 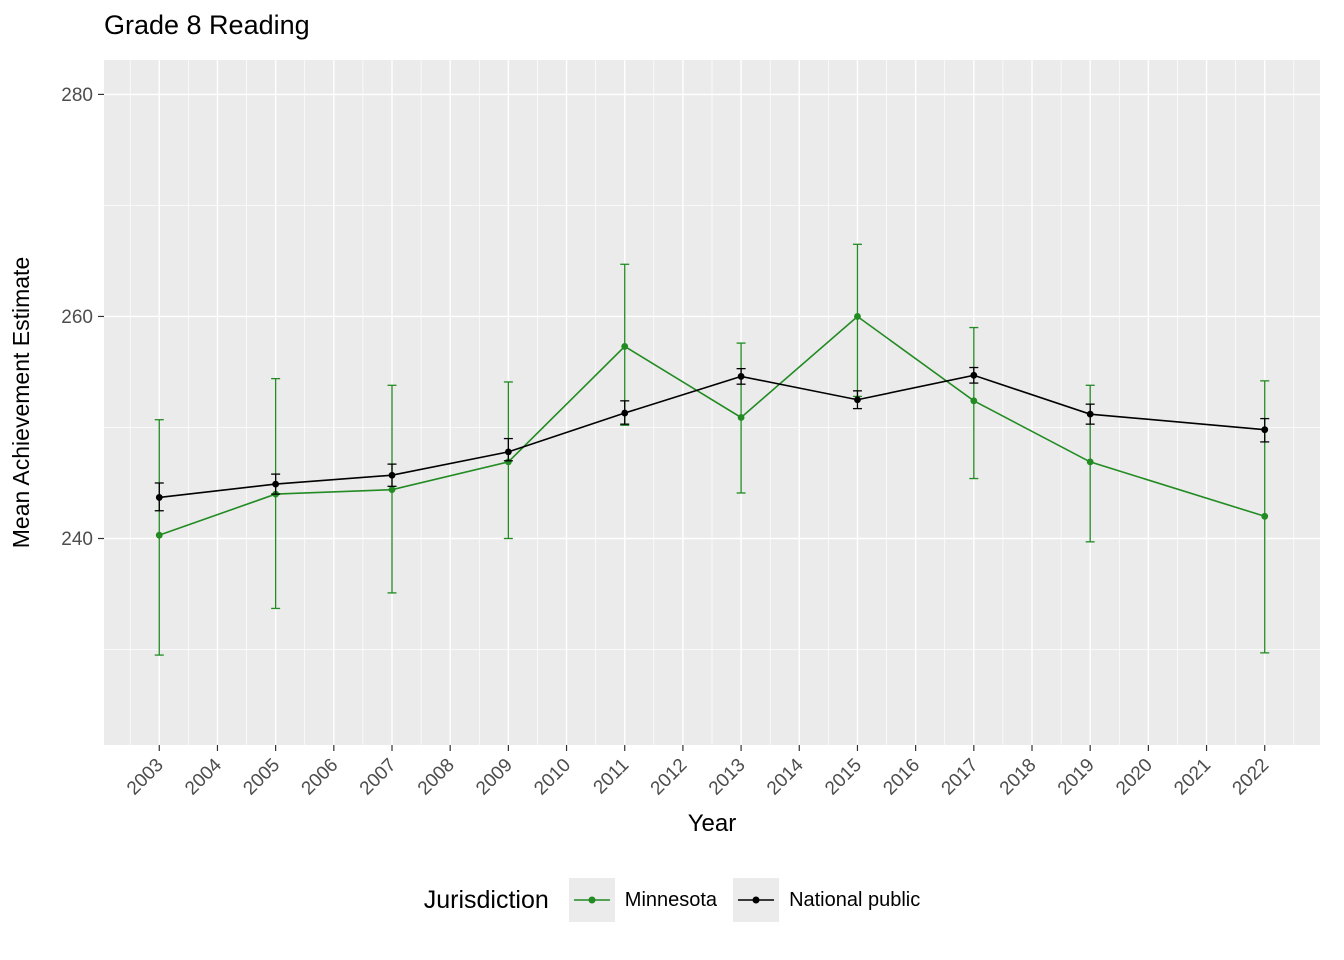 I want to click on svg-text: 2008, so click(x=436, y=777).